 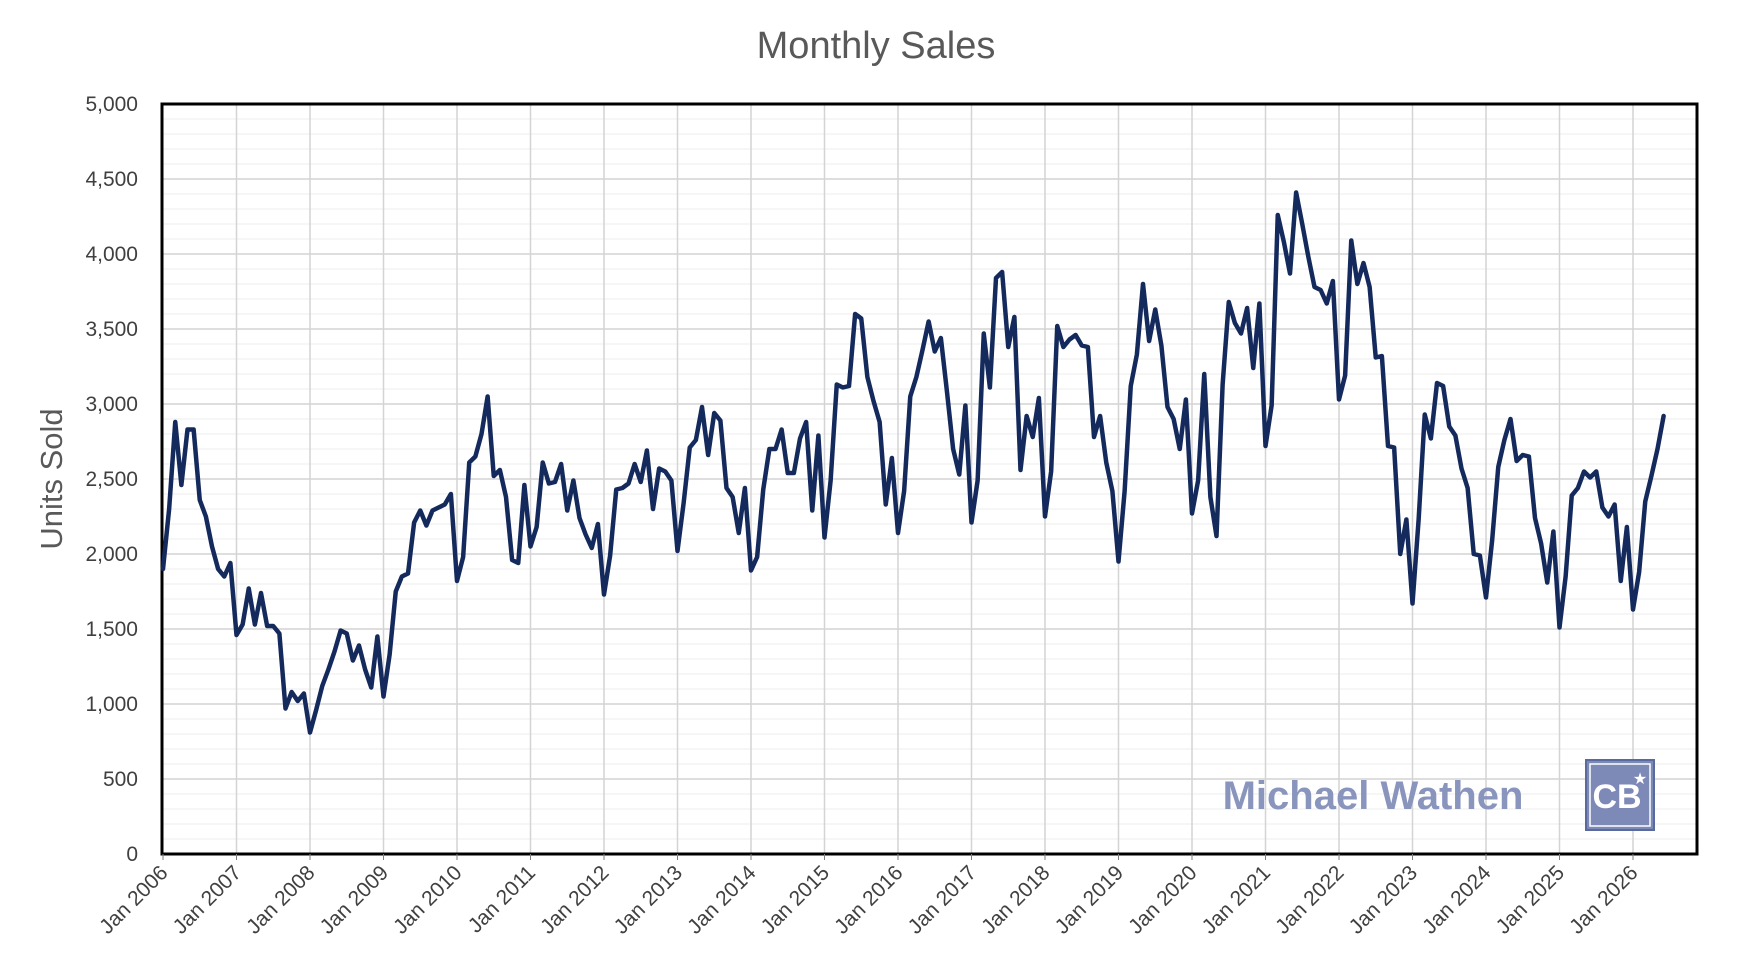 I want to click on y-tick-label: 3,500, so click(x=111, y=329).